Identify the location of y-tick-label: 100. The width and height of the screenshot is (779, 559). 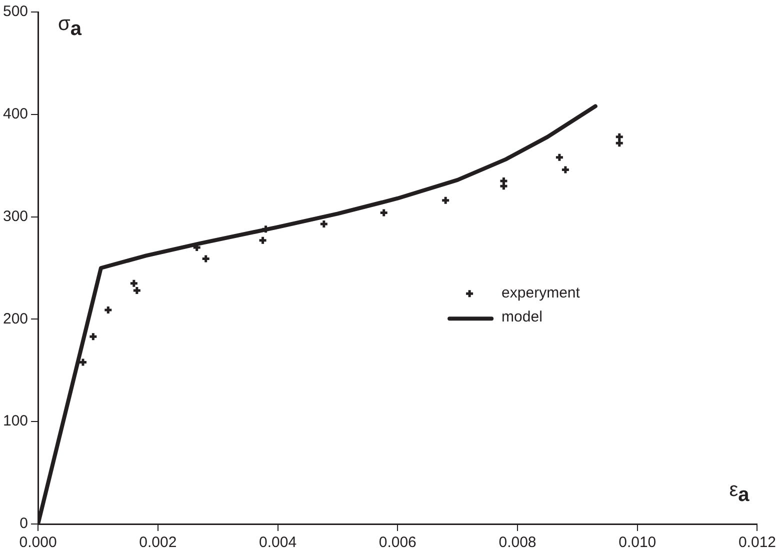
(15, 421).